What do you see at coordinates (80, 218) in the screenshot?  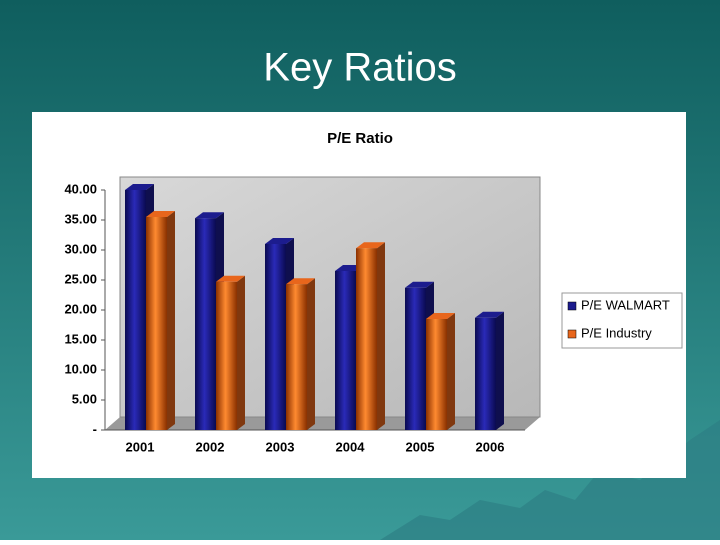 I see `y-tick-label: 35.00` at bounding box center [80, 218].